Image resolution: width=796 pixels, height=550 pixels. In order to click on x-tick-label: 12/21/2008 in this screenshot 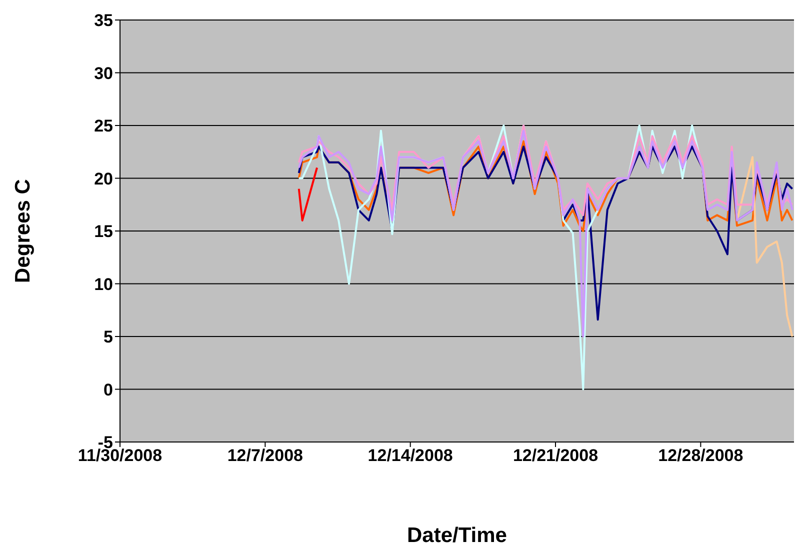, I will do `click(555, 456)`.